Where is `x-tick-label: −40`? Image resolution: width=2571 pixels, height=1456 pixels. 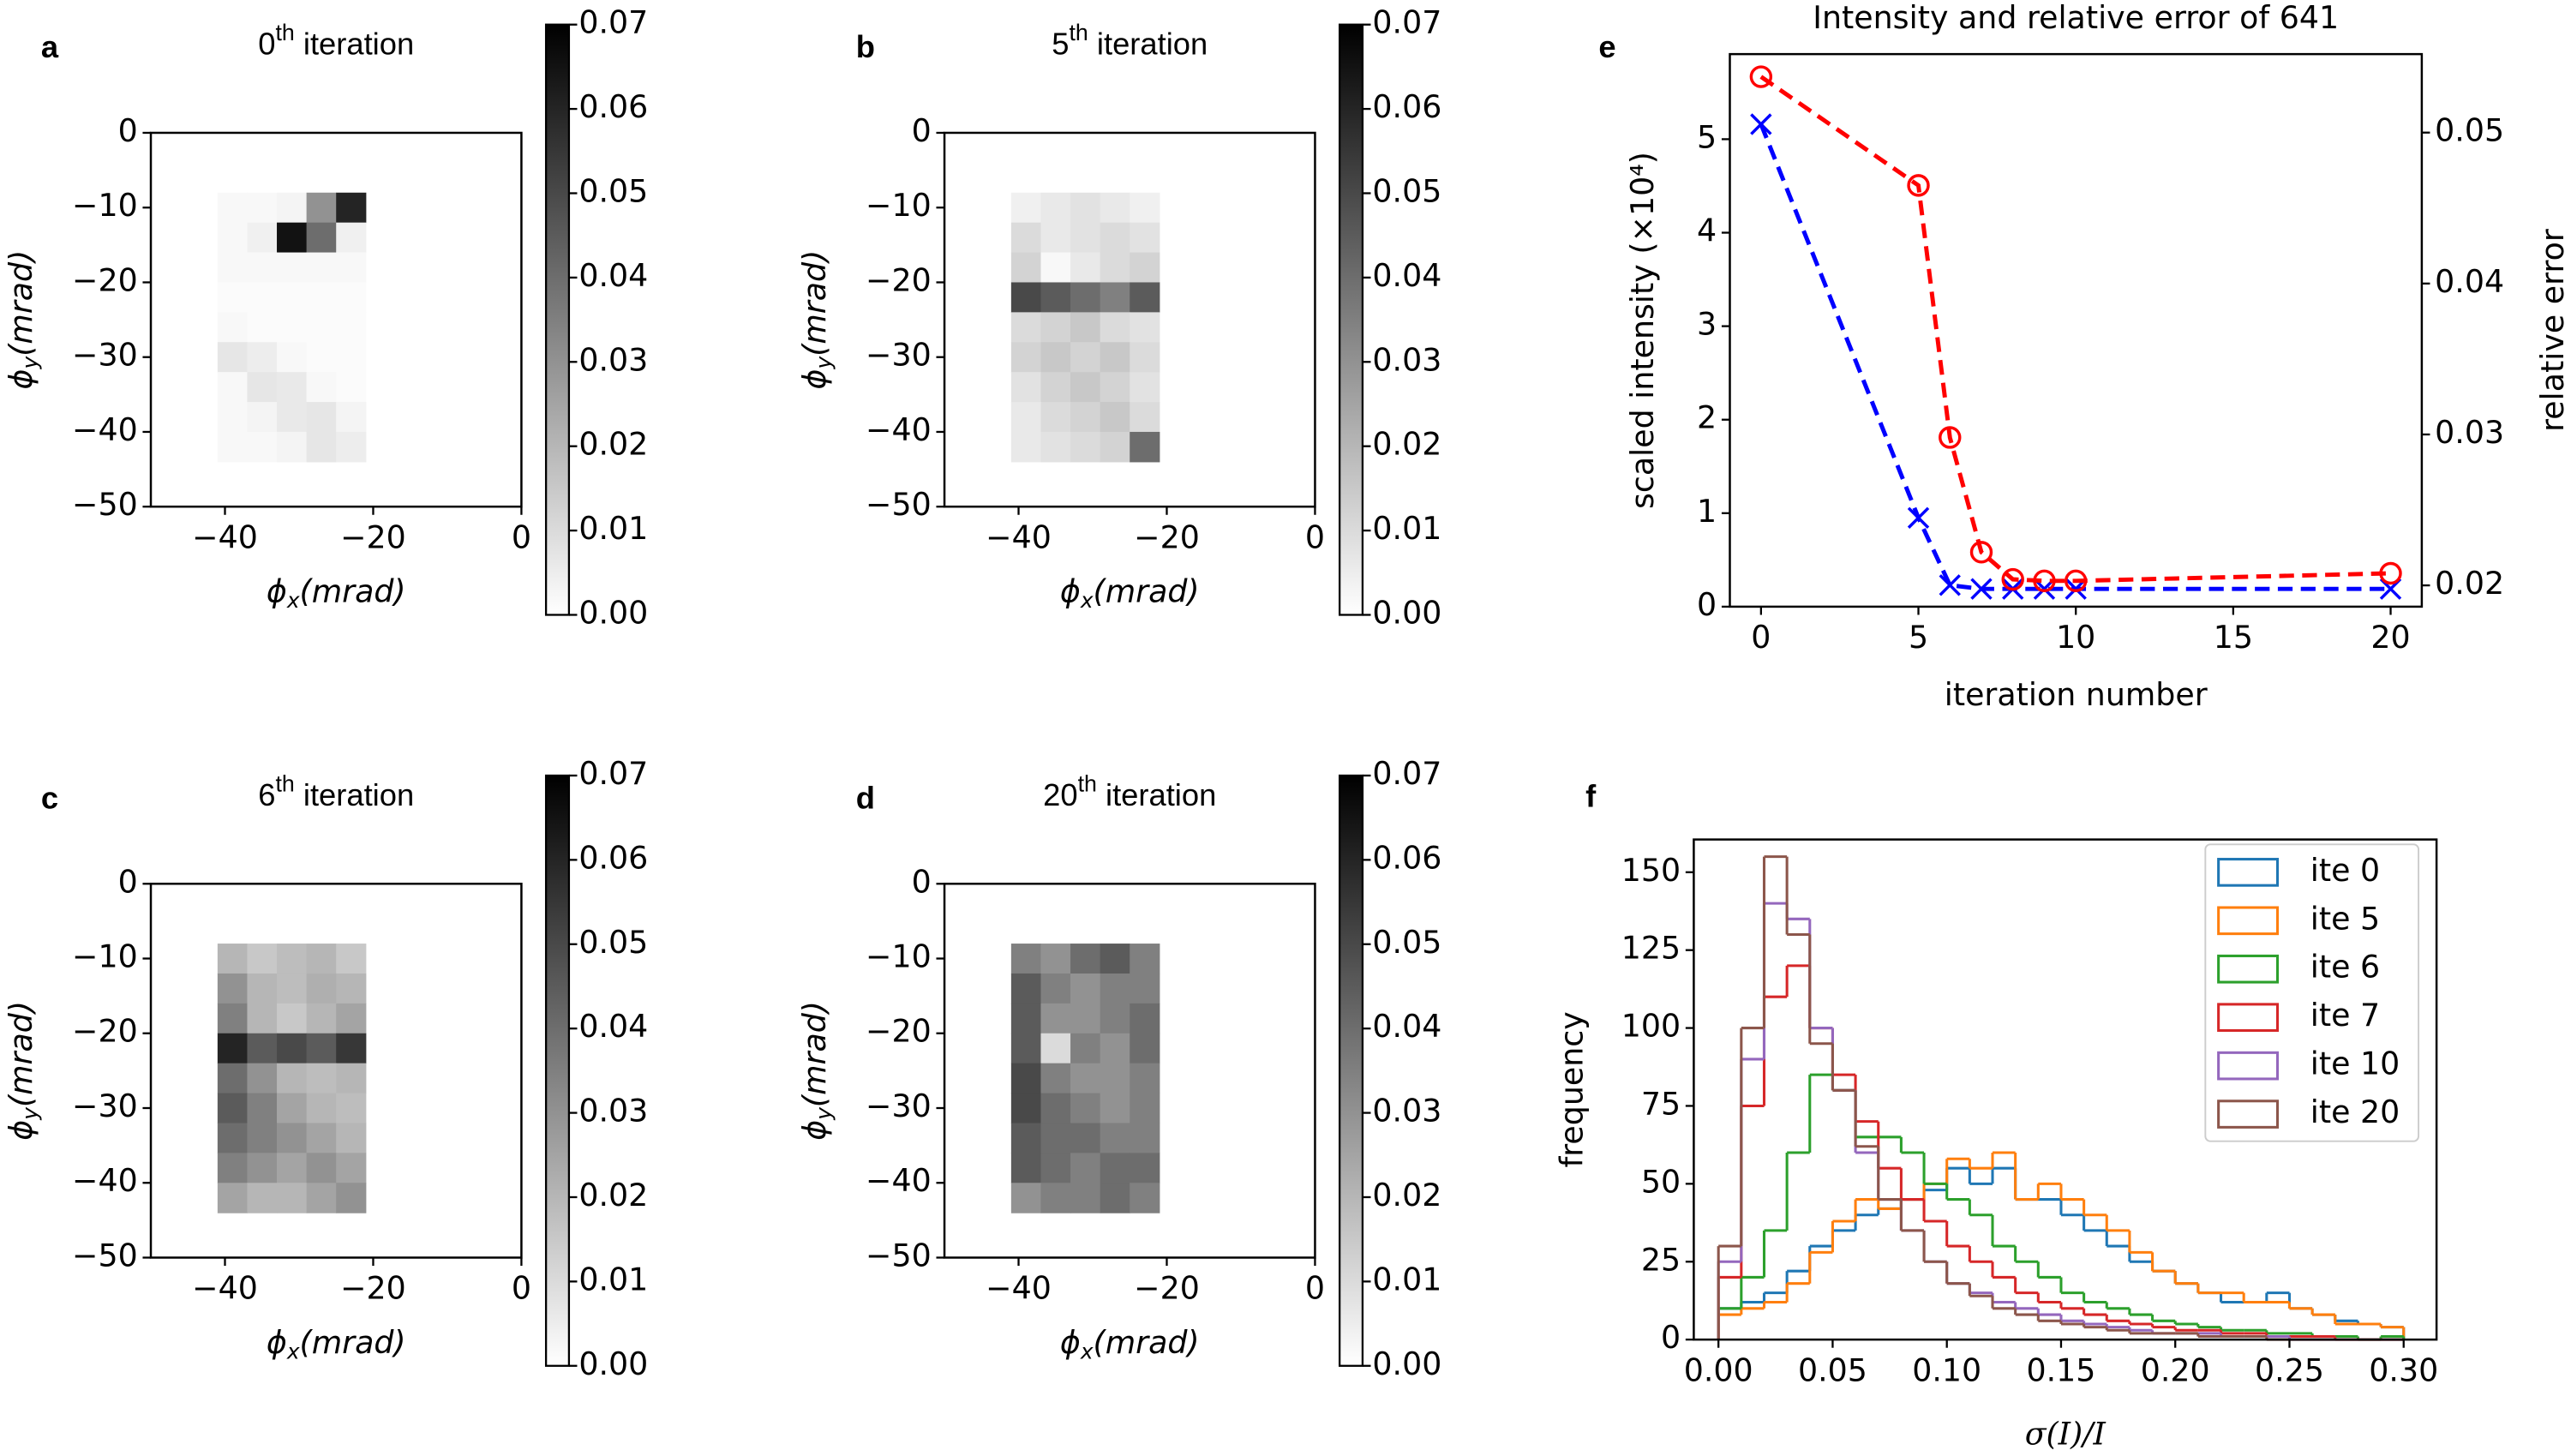 x-tick-label: −40 is located at coordinates (1019, 1288).